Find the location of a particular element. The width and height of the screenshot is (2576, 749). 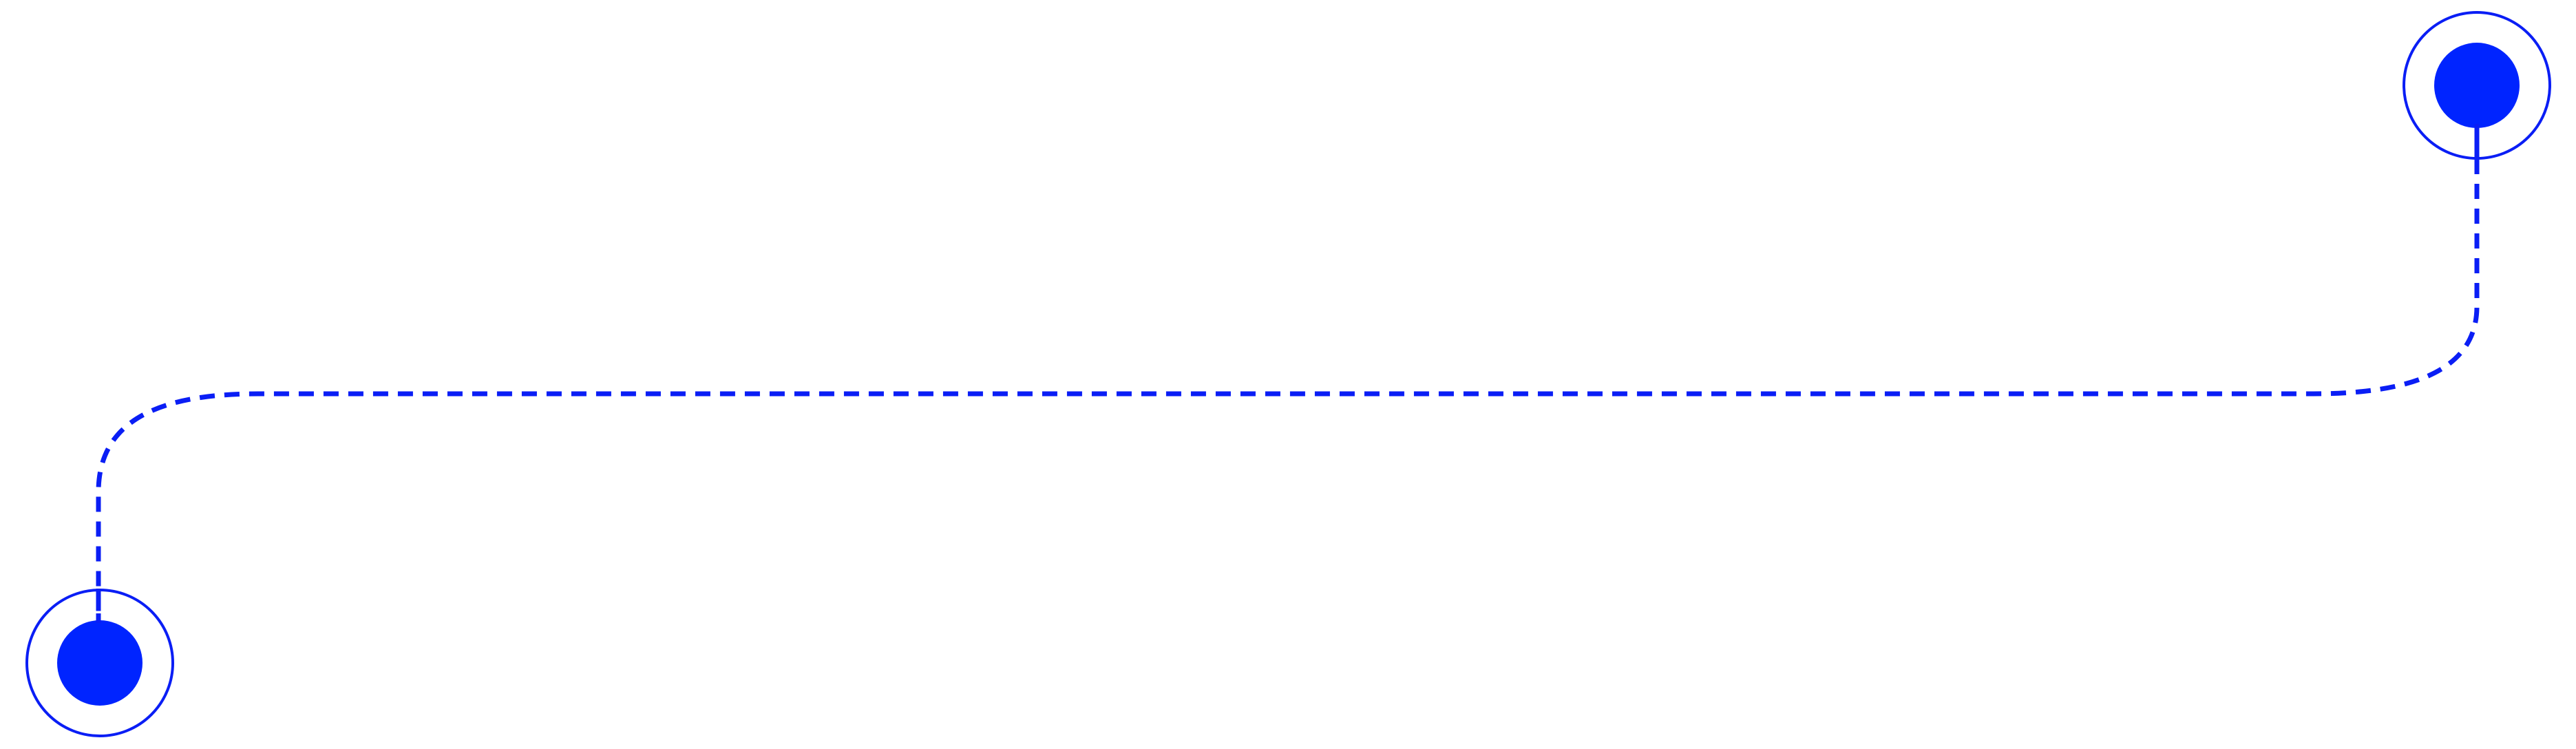

end-node-dot is located at coordinates (2477, 86).